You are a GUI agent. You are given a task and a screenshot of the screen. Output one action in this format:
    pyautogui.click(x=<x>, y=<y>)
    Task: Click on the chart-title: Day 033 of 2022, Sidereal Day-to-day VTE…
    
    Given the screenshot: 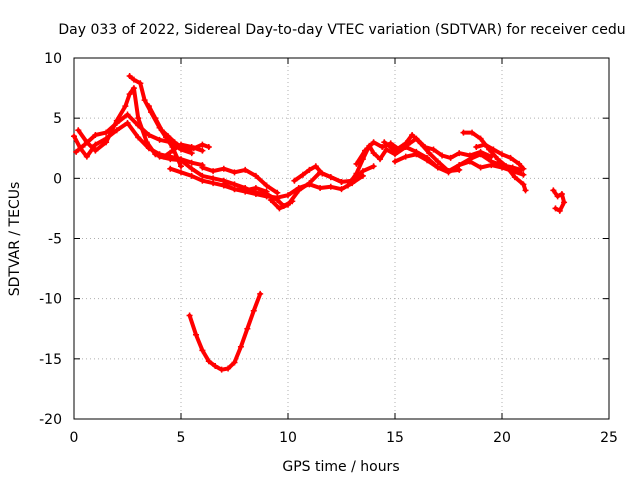 What is the action you would take?
    pyautogui.click(x=341, y=30)
    